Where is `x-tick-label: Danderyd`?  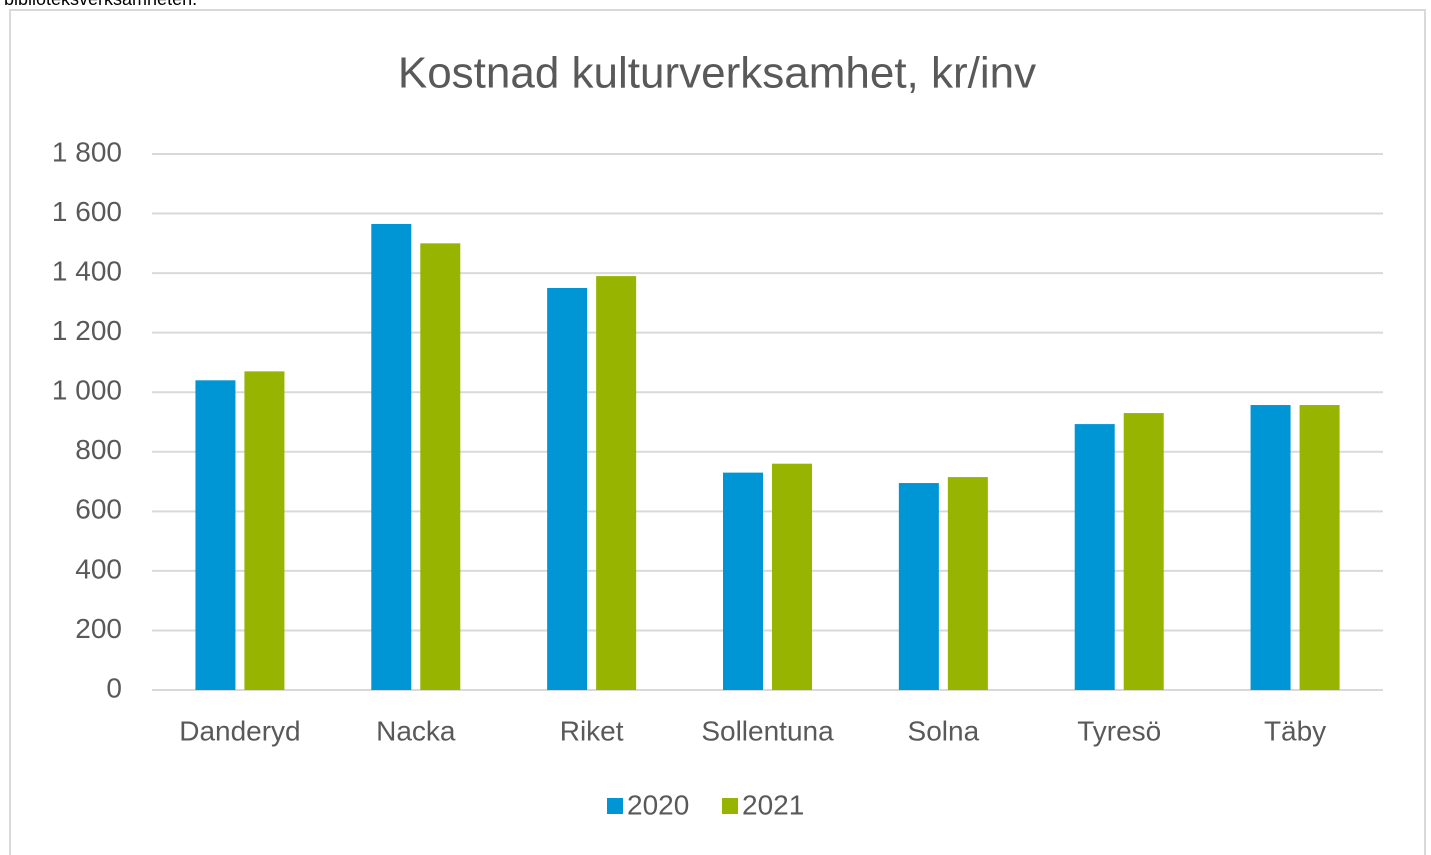 x-tick-label: Danderyd is located at coordinates (239, 730).